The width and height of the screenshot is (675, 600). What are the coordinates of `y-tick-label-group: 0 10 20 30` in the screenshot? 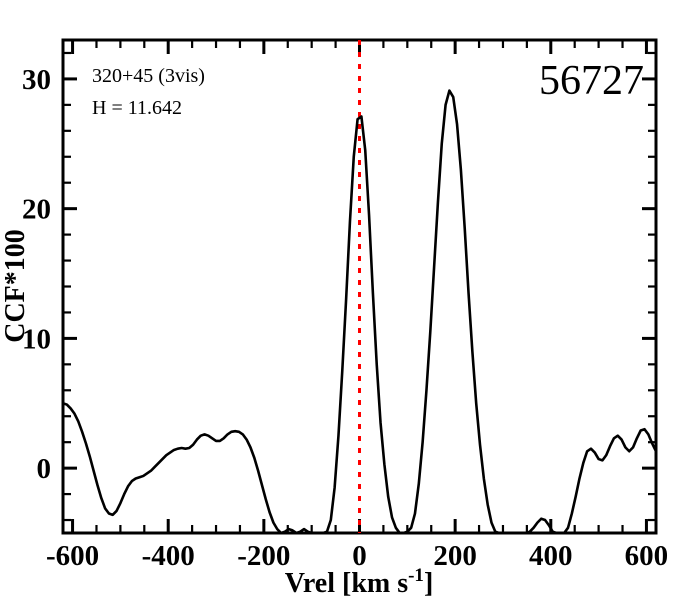 It's located at (36, 274).